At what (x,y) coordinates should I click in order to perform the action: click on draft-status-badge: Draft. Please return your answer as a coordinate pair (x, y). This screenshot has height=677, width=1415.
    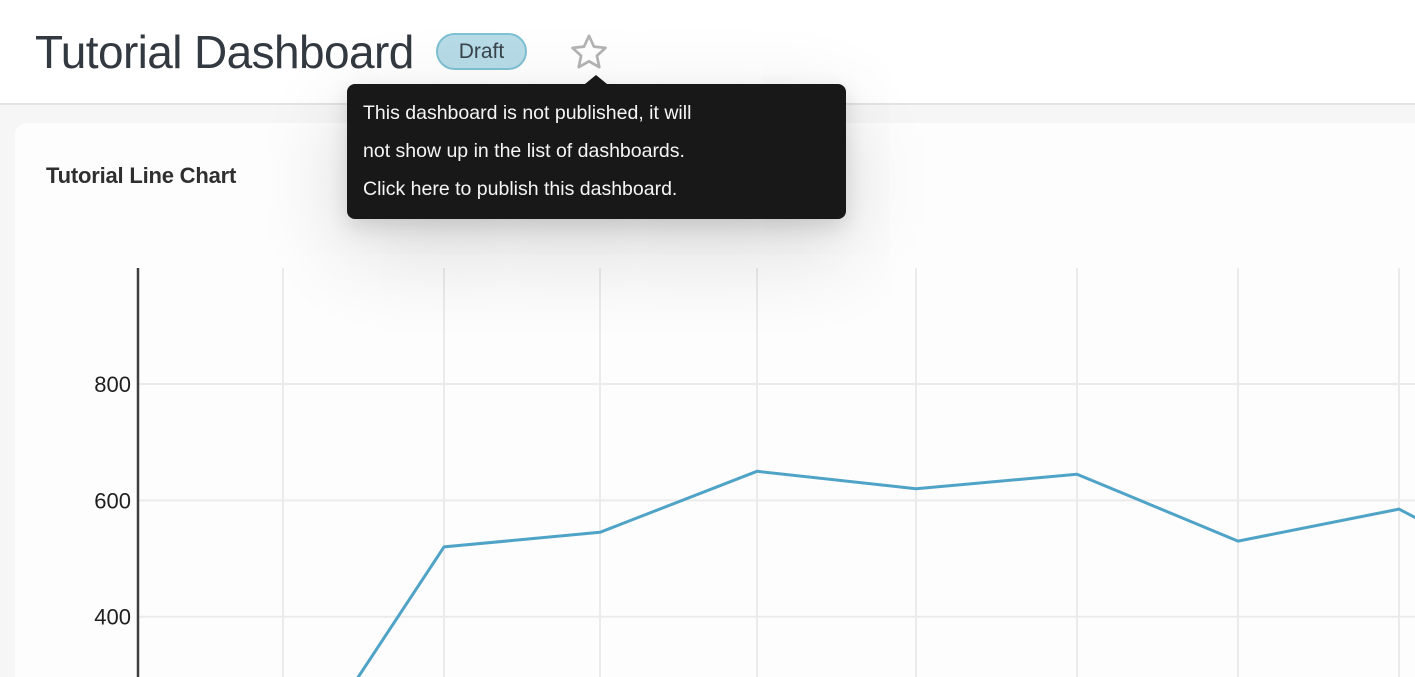
    Looking at the image, I should click on (481, 51).